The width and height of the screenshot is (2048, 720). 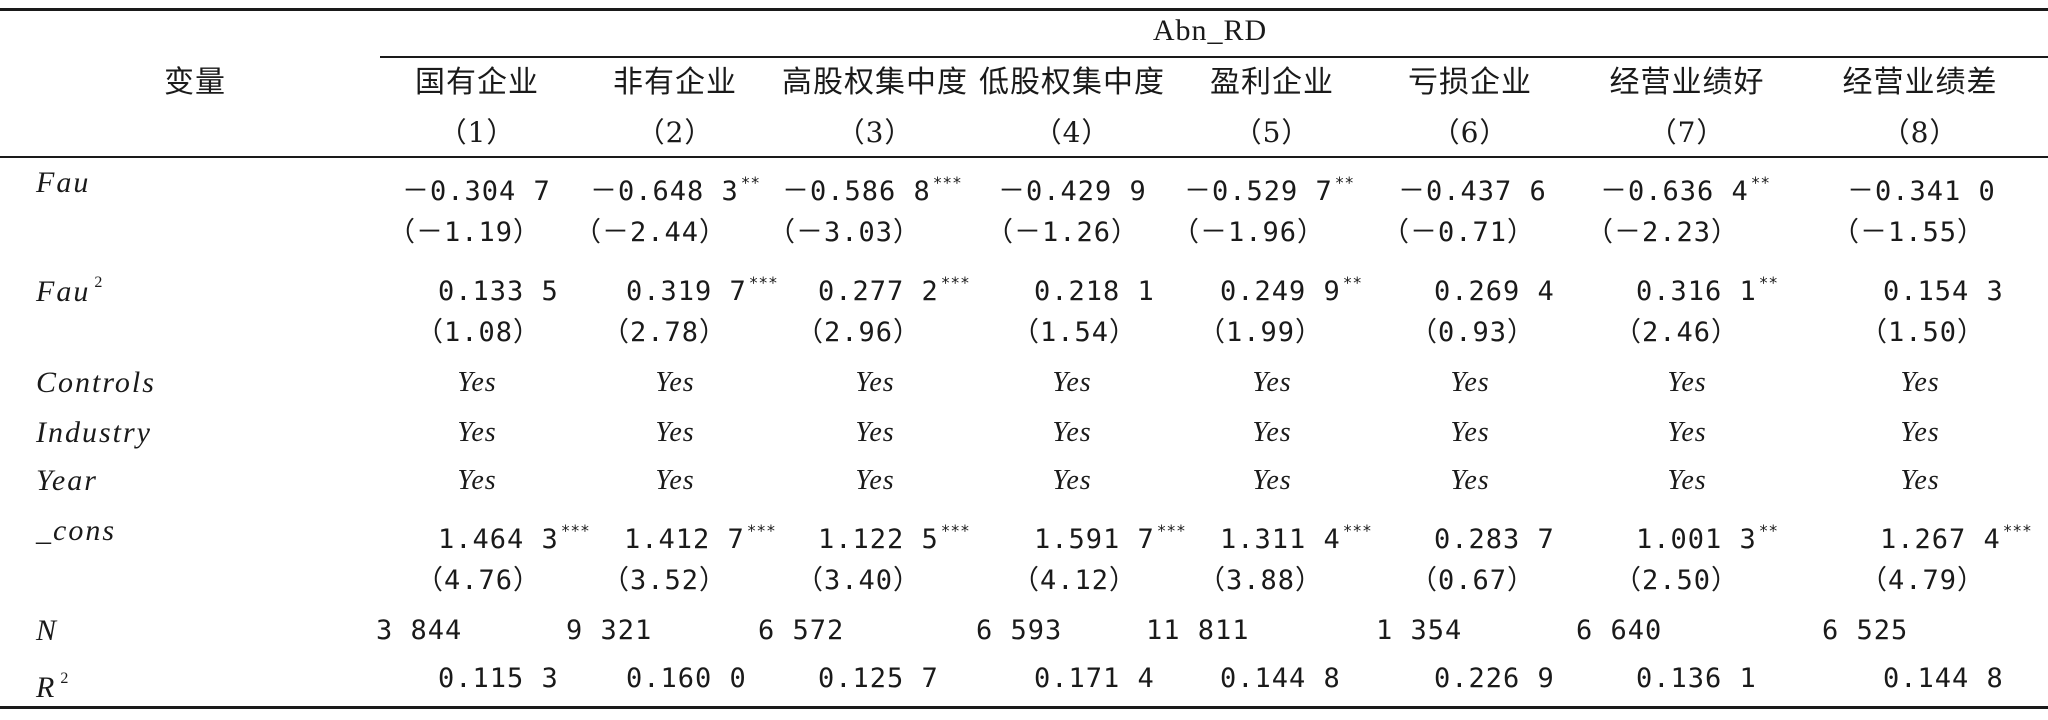 I want to click on controls-7: Yes, so click(x=1687, y=382).